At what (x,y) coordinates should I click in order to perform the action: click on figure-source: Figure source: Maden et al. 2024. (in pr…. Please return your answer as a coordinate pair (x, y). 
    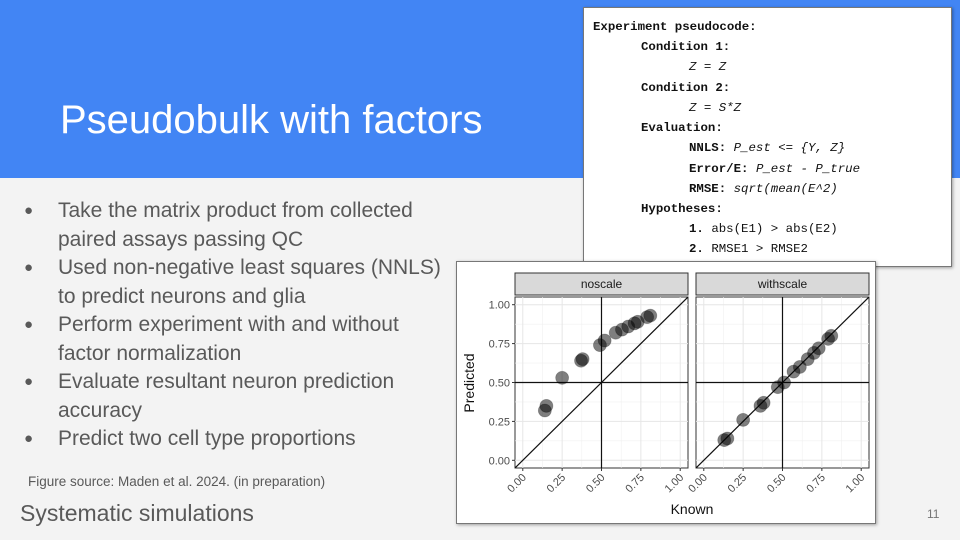
    Looking at the image, I should click on (177, 481).